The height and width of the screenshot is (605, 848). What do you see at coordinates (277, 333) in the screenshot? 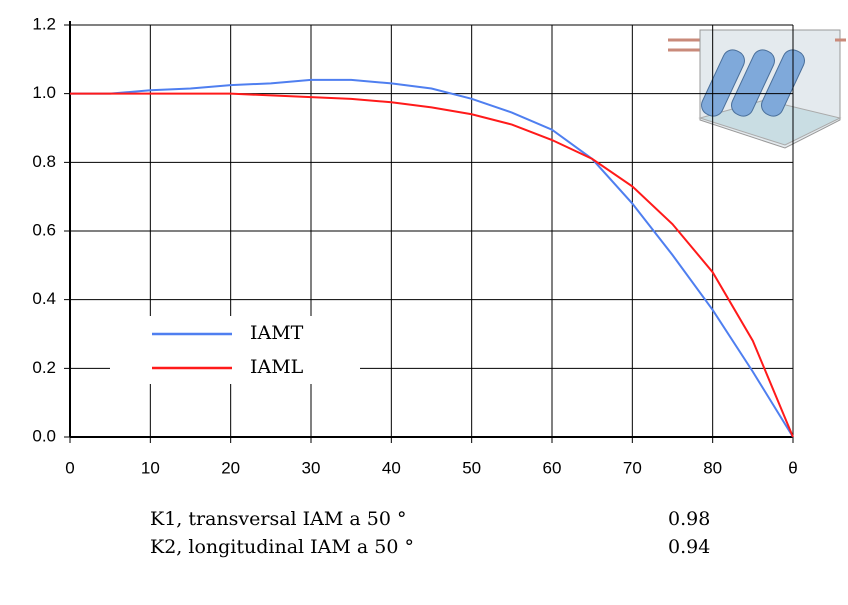
I see `legend-label: IAMT` at bounding box center [277, 333].